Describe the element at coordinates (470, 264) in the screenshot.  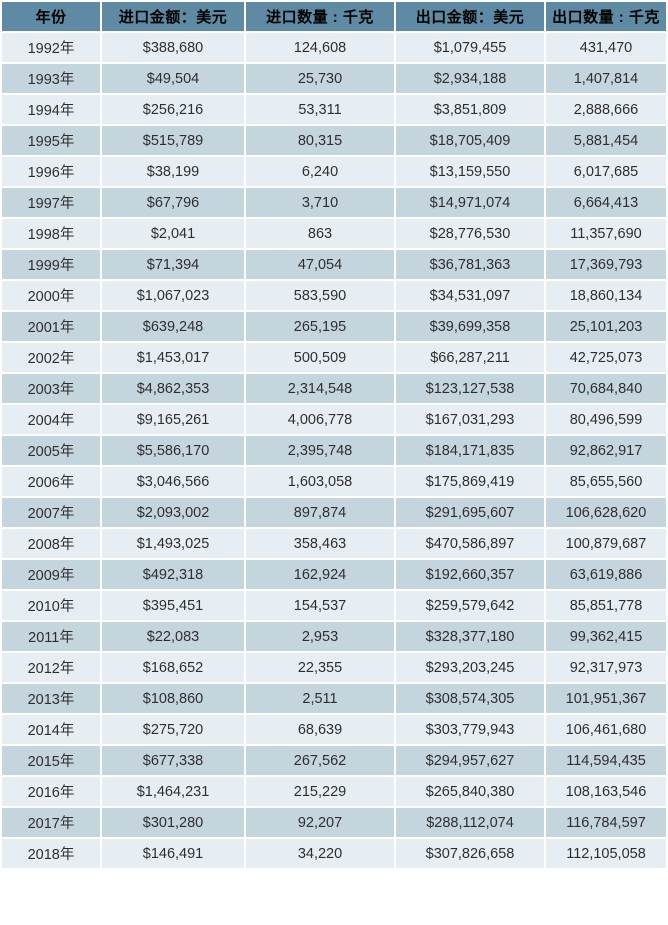
I see `value-cell: $36,781,363` at that location.